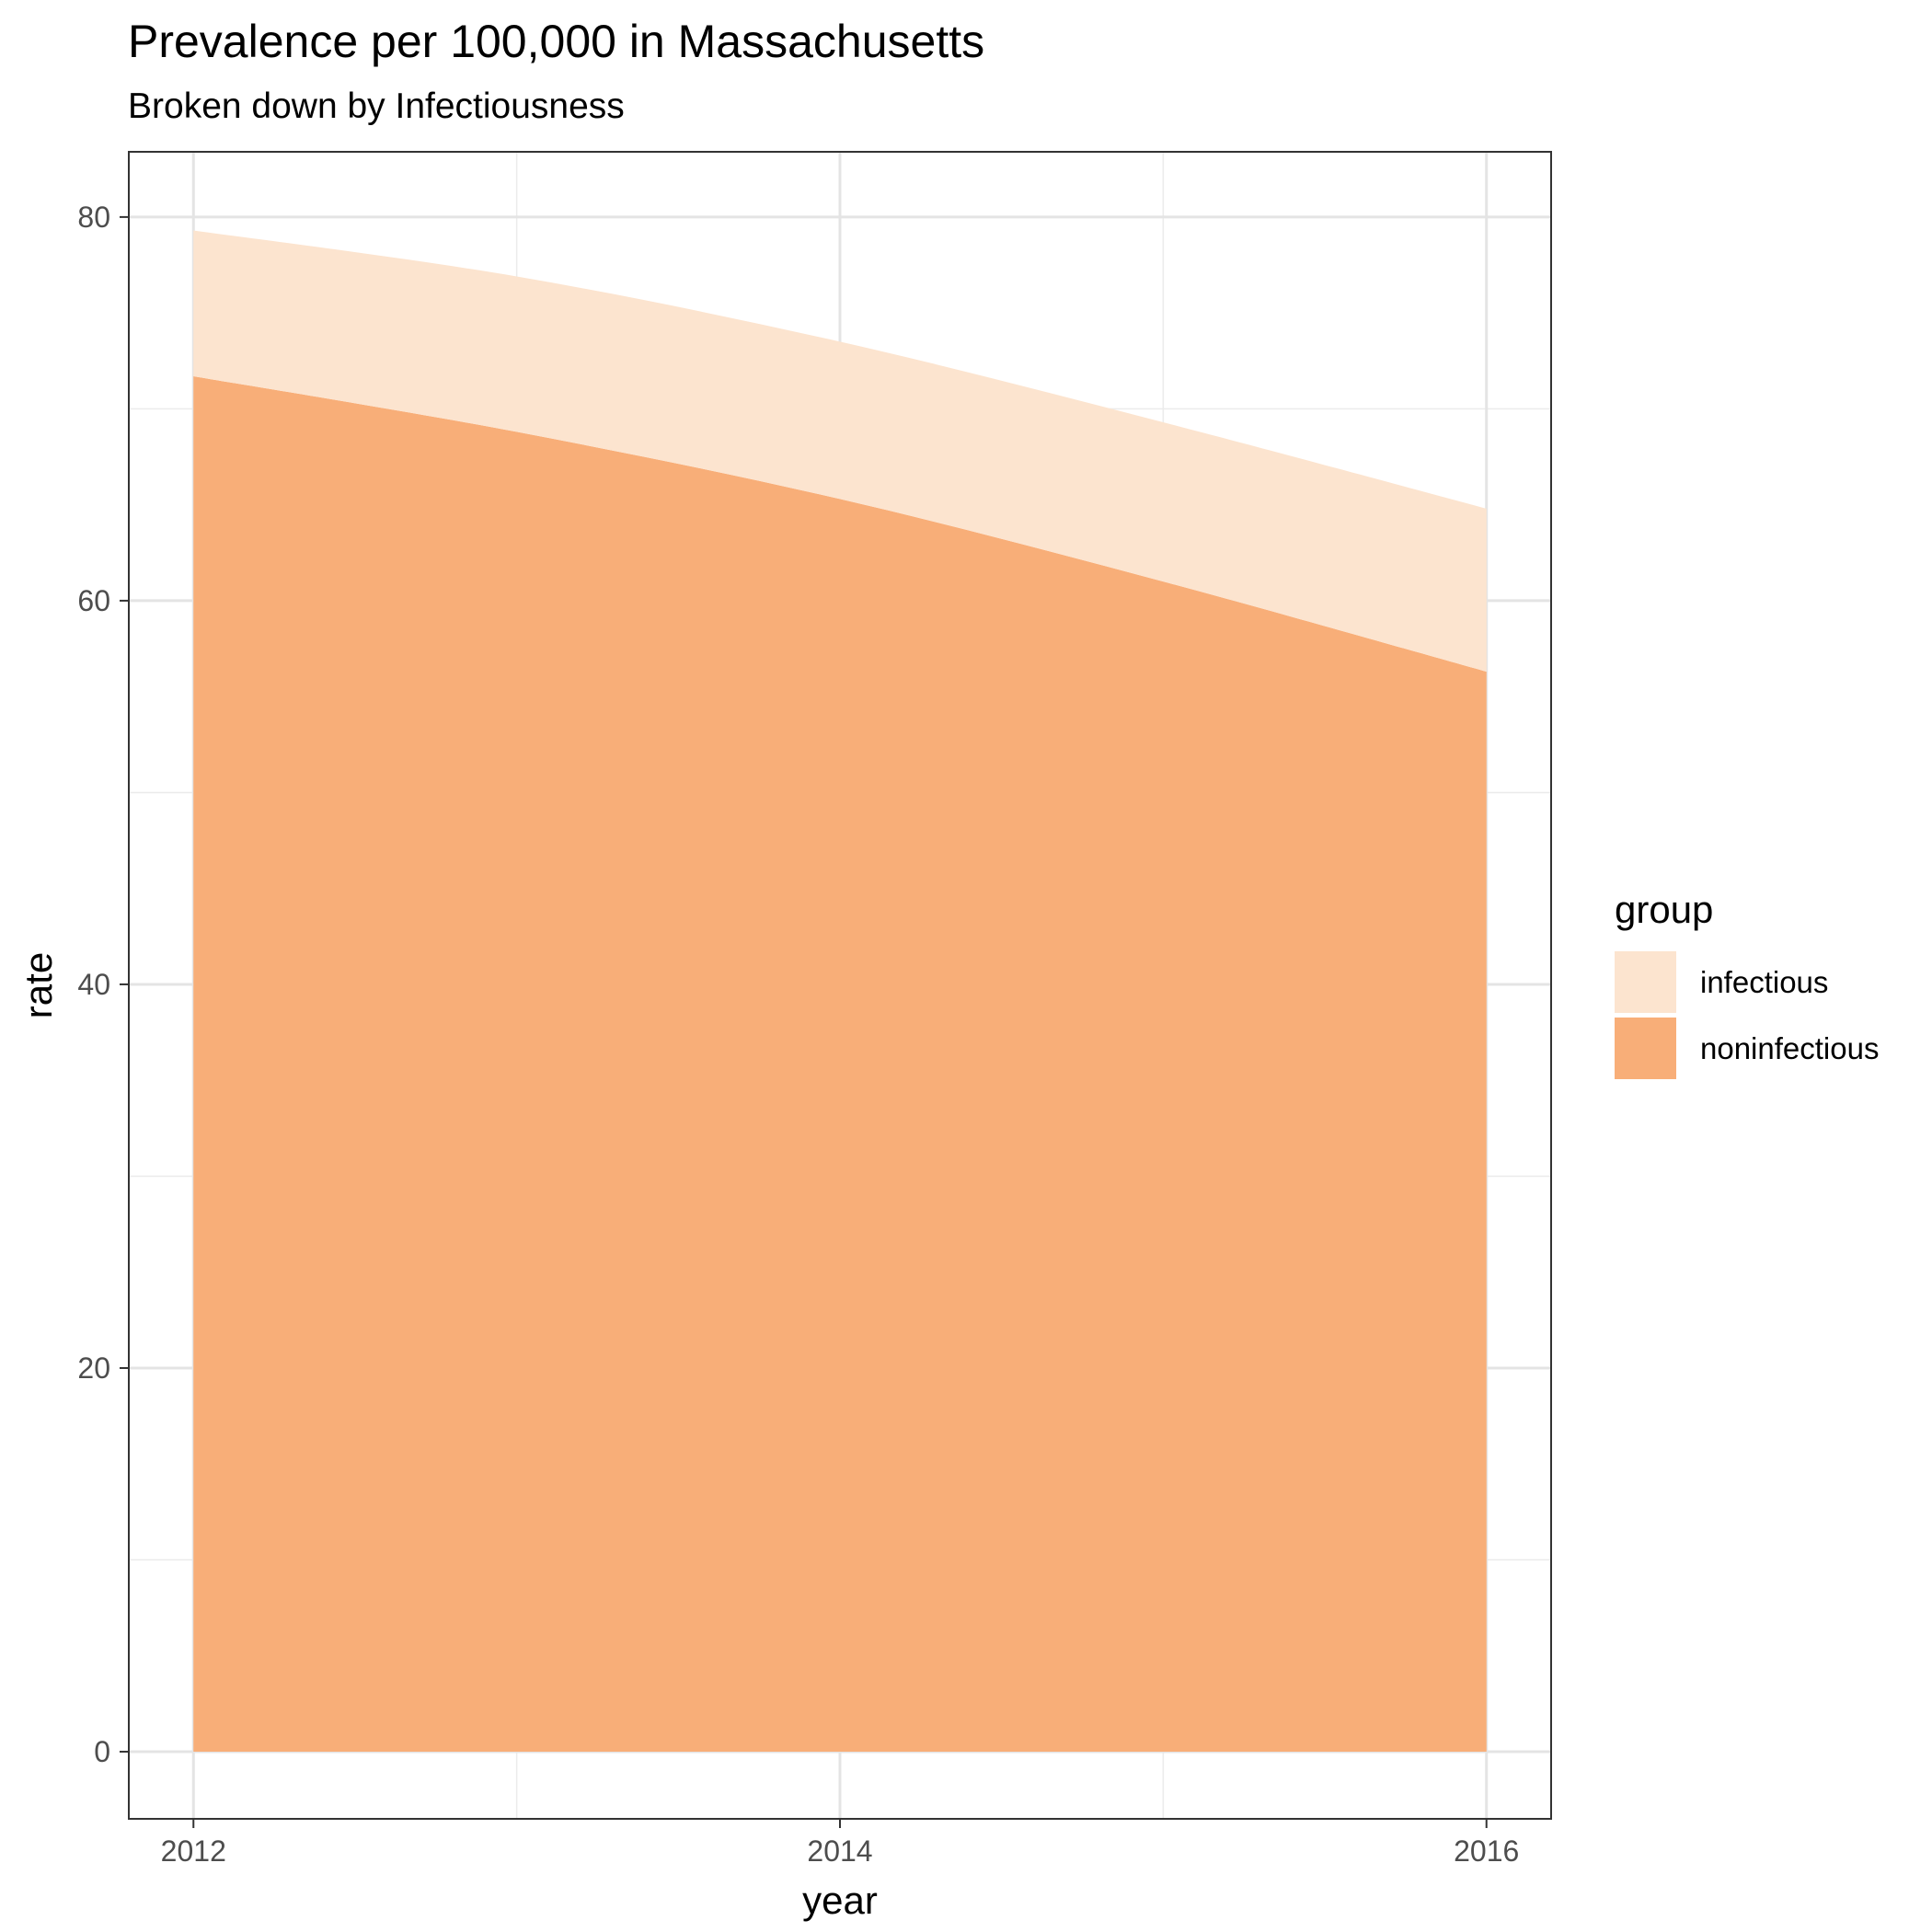  Describe the element at coordinates (376, 106) in the screenshot. I see `chart-subtitle: Broken down by Infectiousness` at that location.